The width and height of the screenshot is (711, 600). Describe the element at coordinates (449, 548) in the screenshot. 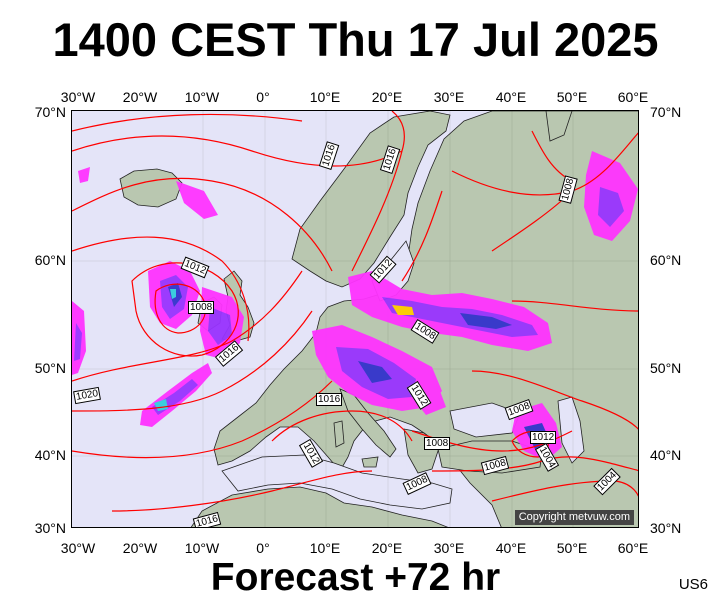

I see `lon-label-bottom: 30°E` at that location.